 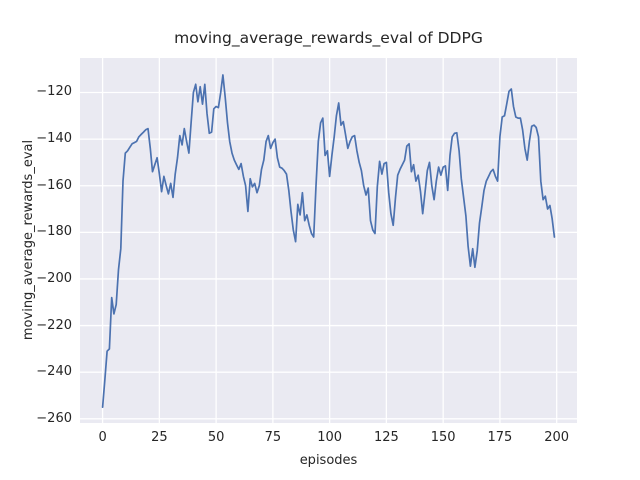 I want to click on x-tick-label: 0, so click(x=102, y=437).